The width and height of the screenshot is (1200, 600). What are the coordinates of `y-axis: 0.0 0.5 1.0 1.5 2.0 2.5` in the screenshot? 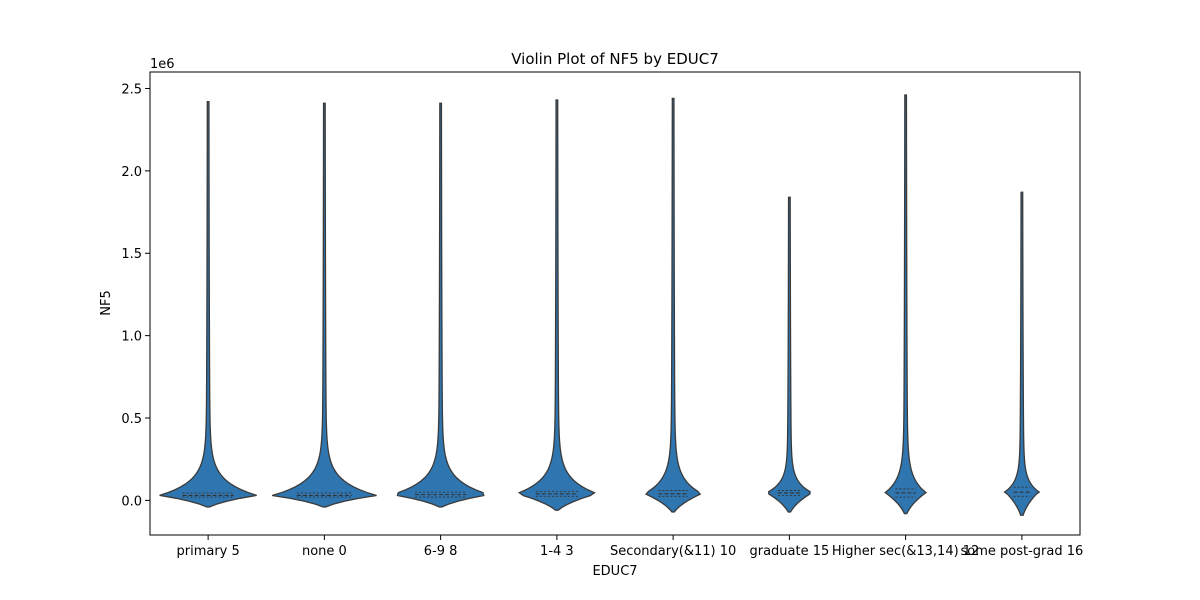 It's located at (135, 295).